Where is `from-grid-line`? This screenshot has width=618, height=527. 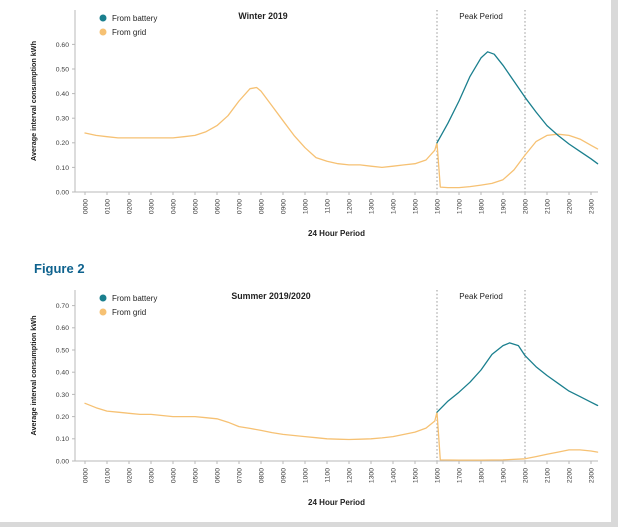
from-grid-line is located at coordinates (341, 431).